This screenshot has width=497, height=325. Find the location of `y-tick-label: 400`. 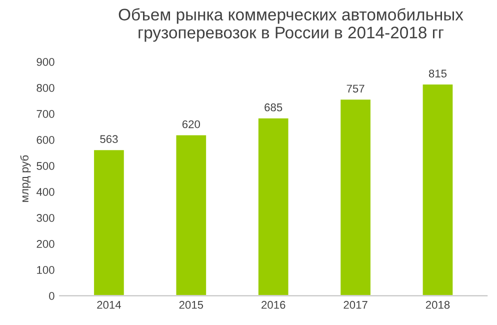

y-tick-label: 400 is located at coordinates (45, 192).